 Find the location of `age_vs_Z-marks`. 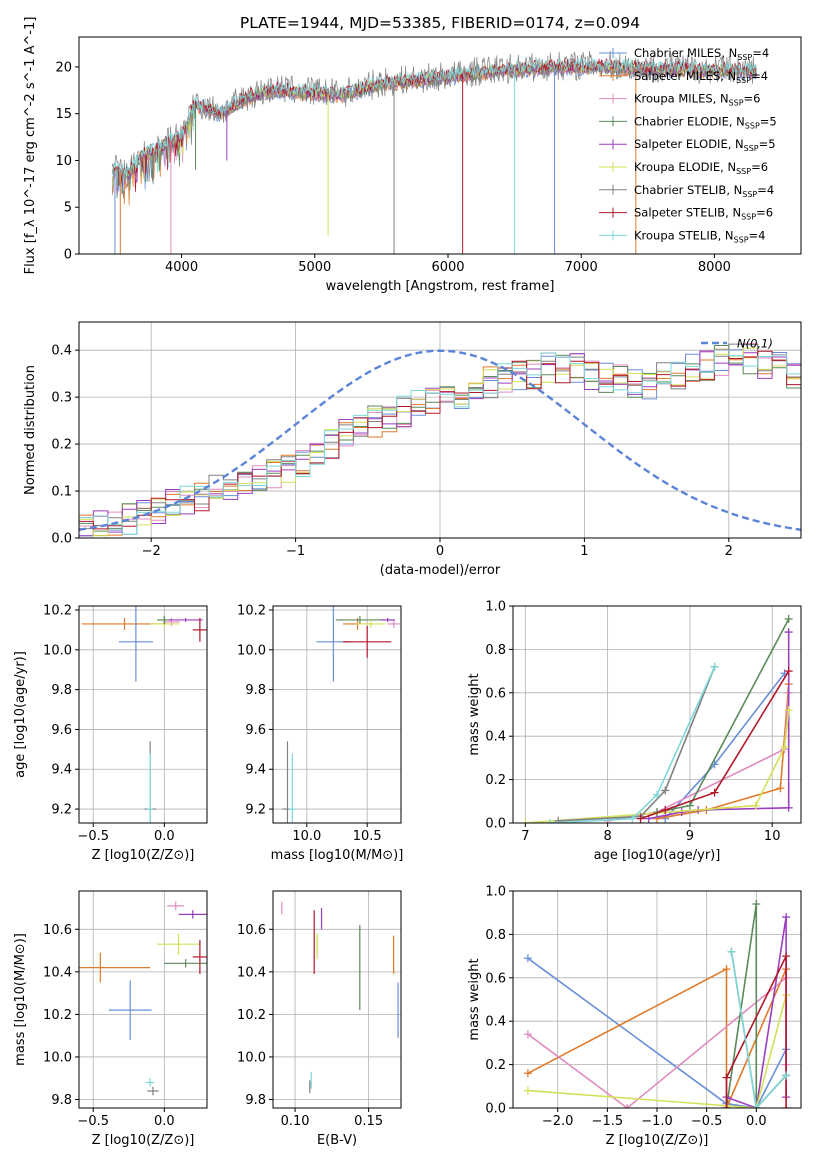

age_vs_Z-marks is located at coordinates (144, 714).